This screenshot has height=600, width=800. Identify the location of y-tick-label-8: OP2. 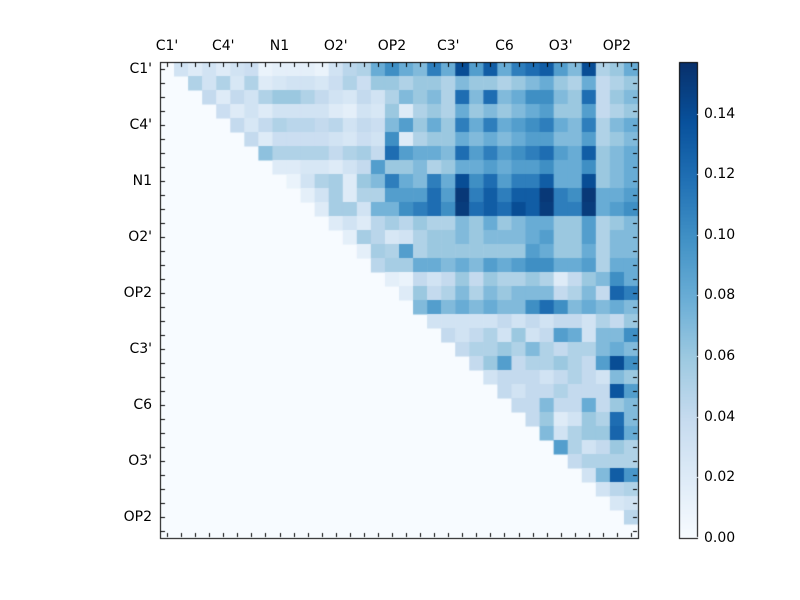
(137, 517).